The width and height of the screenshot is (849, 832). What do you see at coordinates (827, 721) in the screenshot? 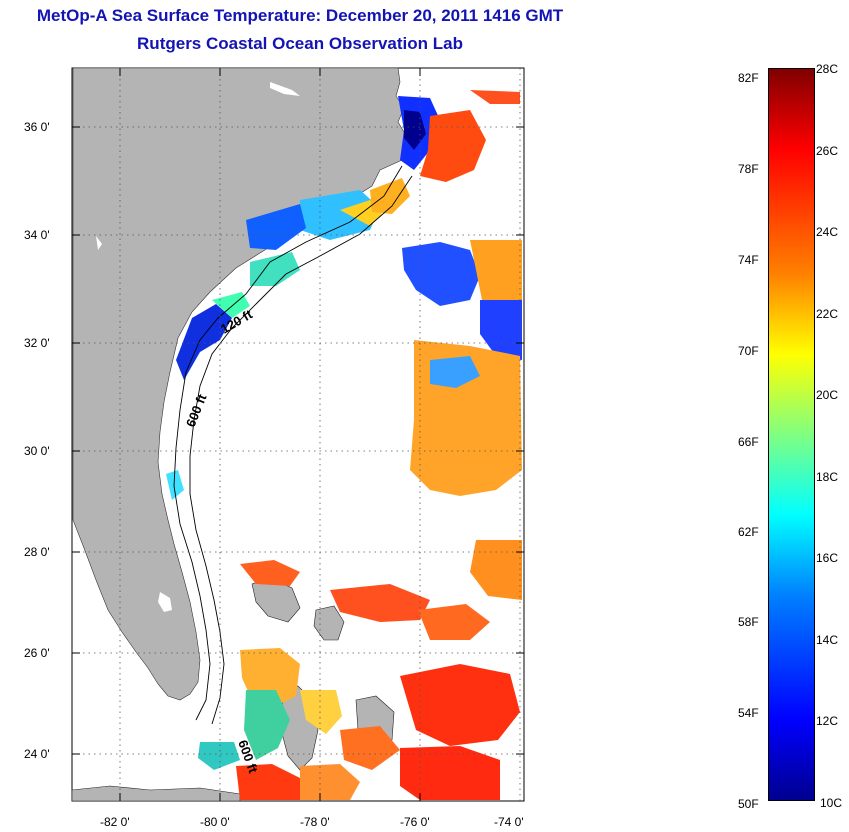
I see `colorbar-c-label: 12C` at bounding box center [827, 721].